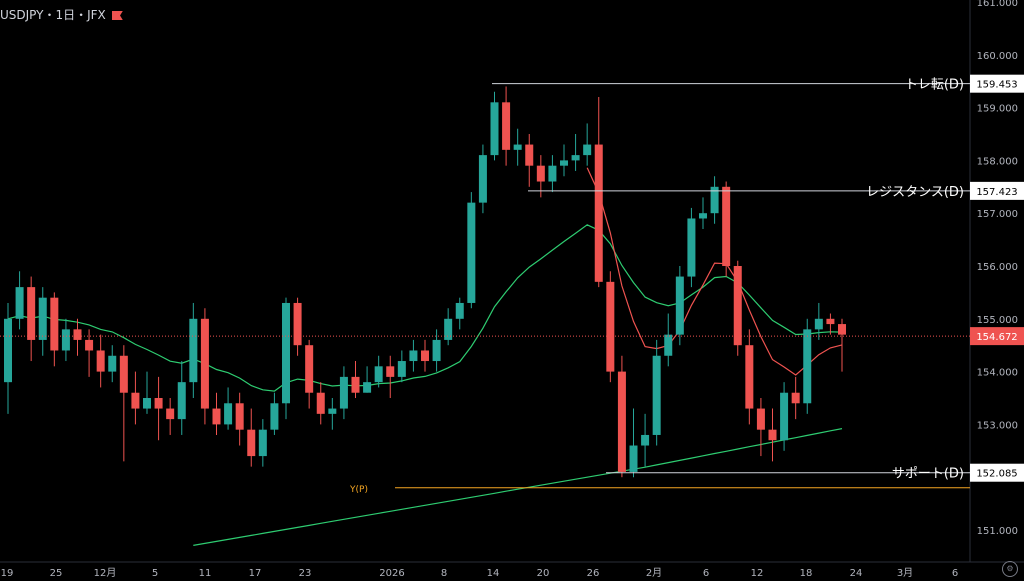 The image size is (1024, 581). What do you see at coordinates (155, 573) in the screenshot?
I see `x-tick-label: 5` at bounding box center [155, 573].